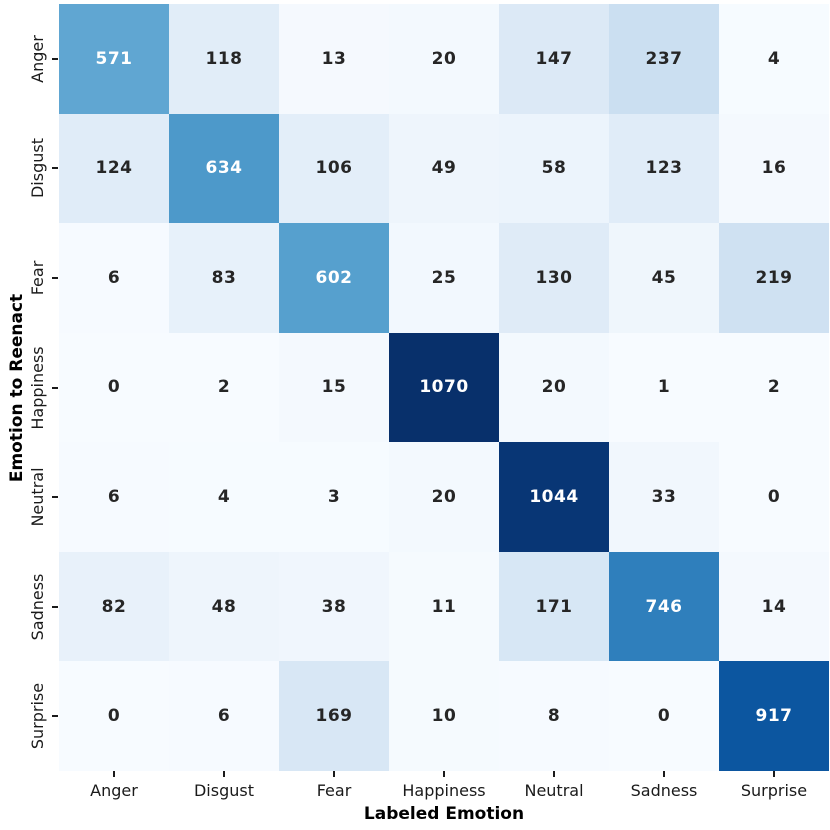  I want to click on heatmap-cell-value: 3, so click(334, 497).